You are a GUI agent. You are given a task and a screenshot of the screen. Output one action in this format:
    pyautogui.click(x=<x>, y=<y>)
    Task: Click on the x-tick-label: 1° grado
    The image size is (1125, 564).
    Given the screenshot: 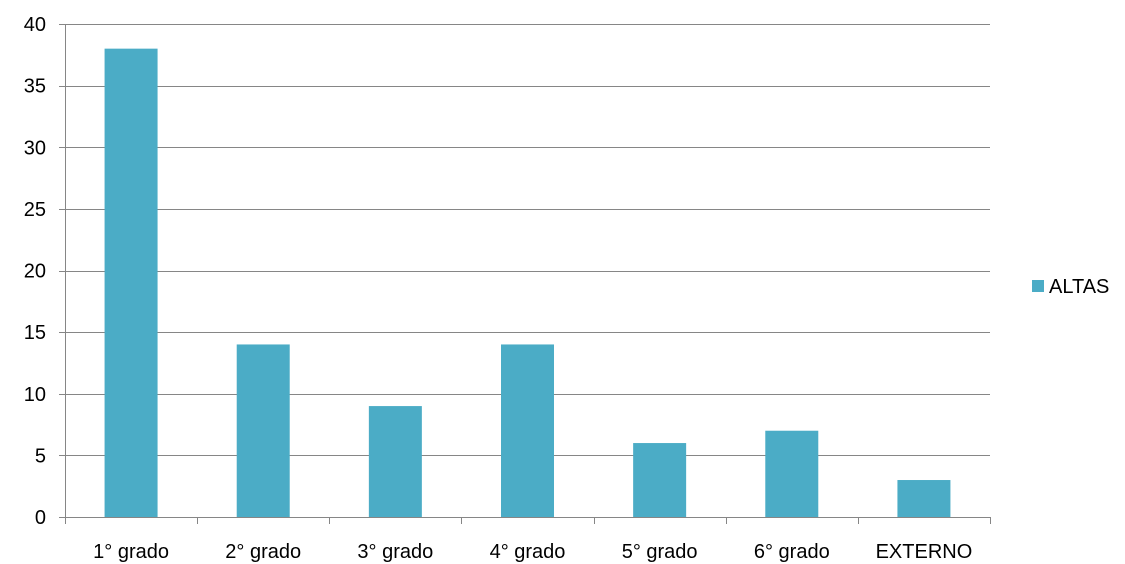 What is the action you would take?
    pyautogui.click(x=131, y=552)
    